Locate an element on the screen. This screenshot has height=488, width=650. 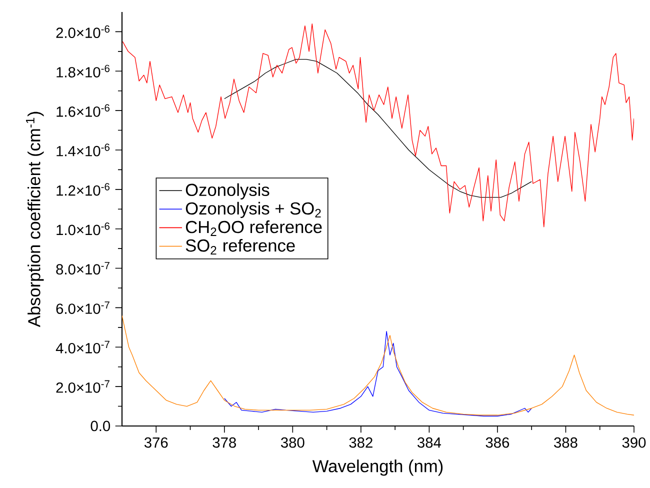
y-tick-label: 1.4×10$^{-6}$ is located at coordinates (83, 150).